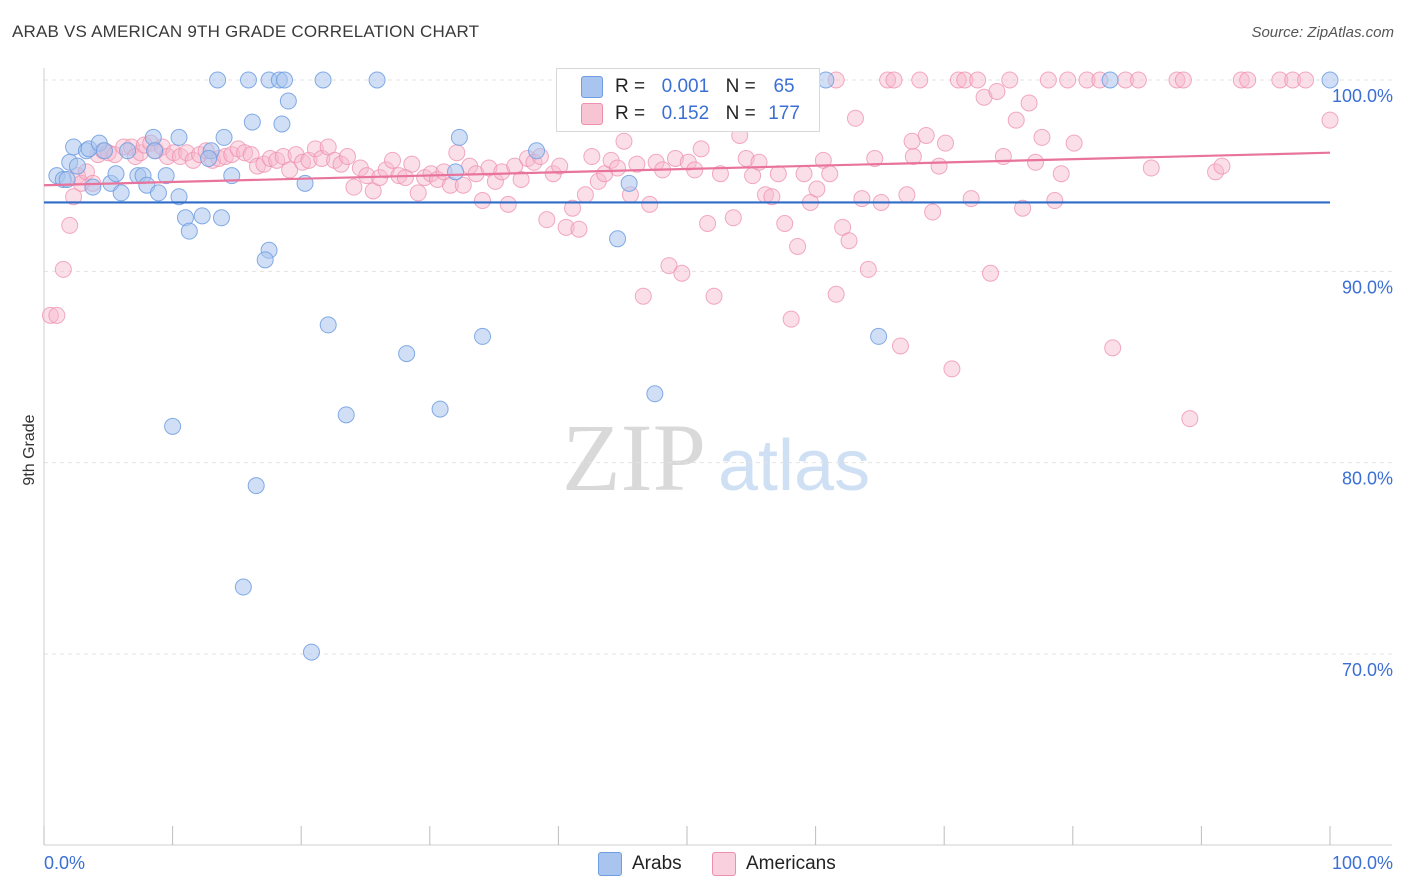  Describe the element at coordinates (784, 113) in the screenshot. I see `americans-n-value: 177` at that location.